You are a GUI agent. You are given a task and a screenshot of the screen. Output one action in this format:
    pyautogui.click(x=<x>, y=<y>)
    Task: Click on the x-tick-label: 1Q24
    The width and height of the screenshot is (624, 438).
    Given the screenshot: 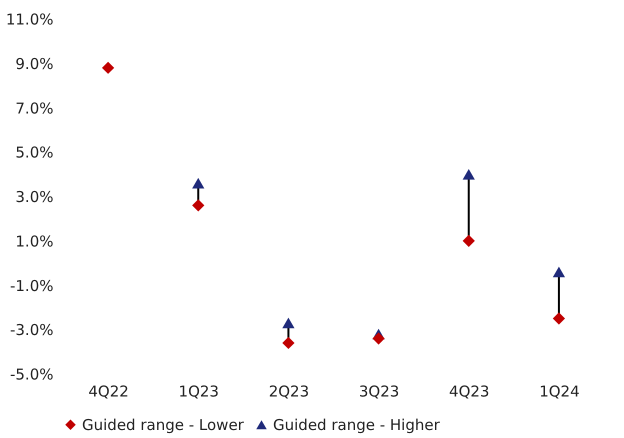 What is the action you would take?
    pyautogui.click(x=559, y=391)
    